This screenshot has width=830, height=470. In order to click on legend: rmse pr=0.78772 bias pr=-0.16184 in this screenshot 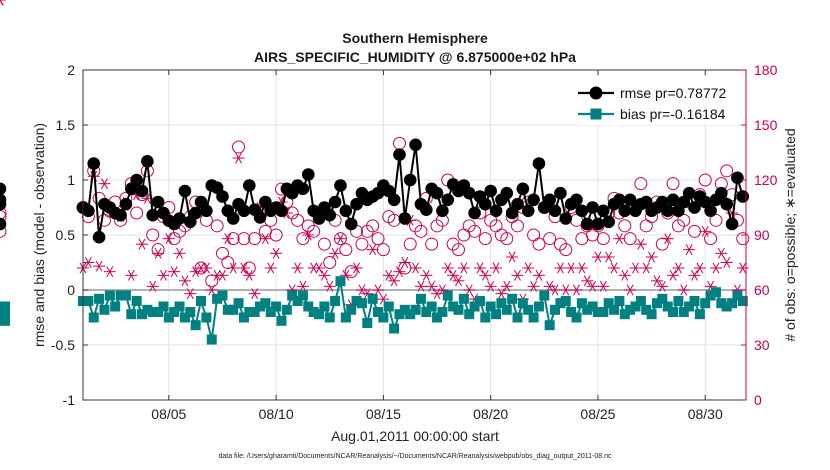, I will do `click(658, 101)`.